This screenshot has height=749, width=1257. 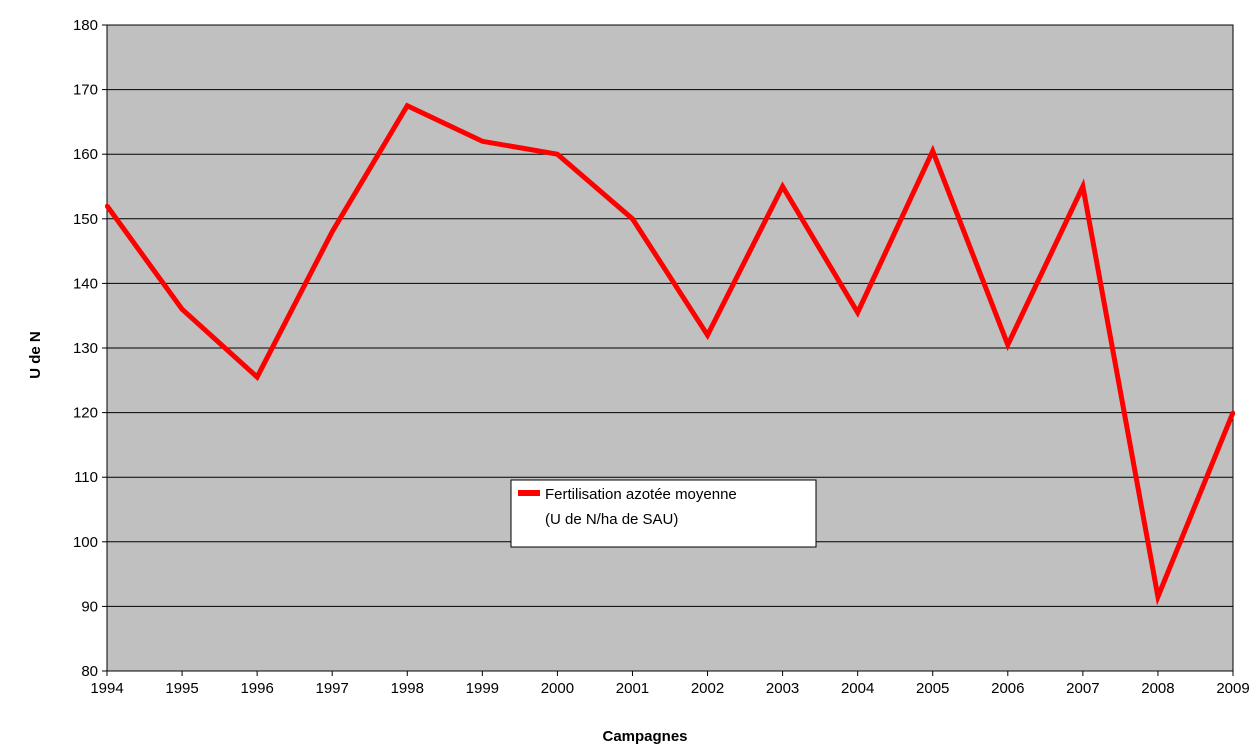 I want to click on x-tick-label: 1997, so click(x=332, y=688).